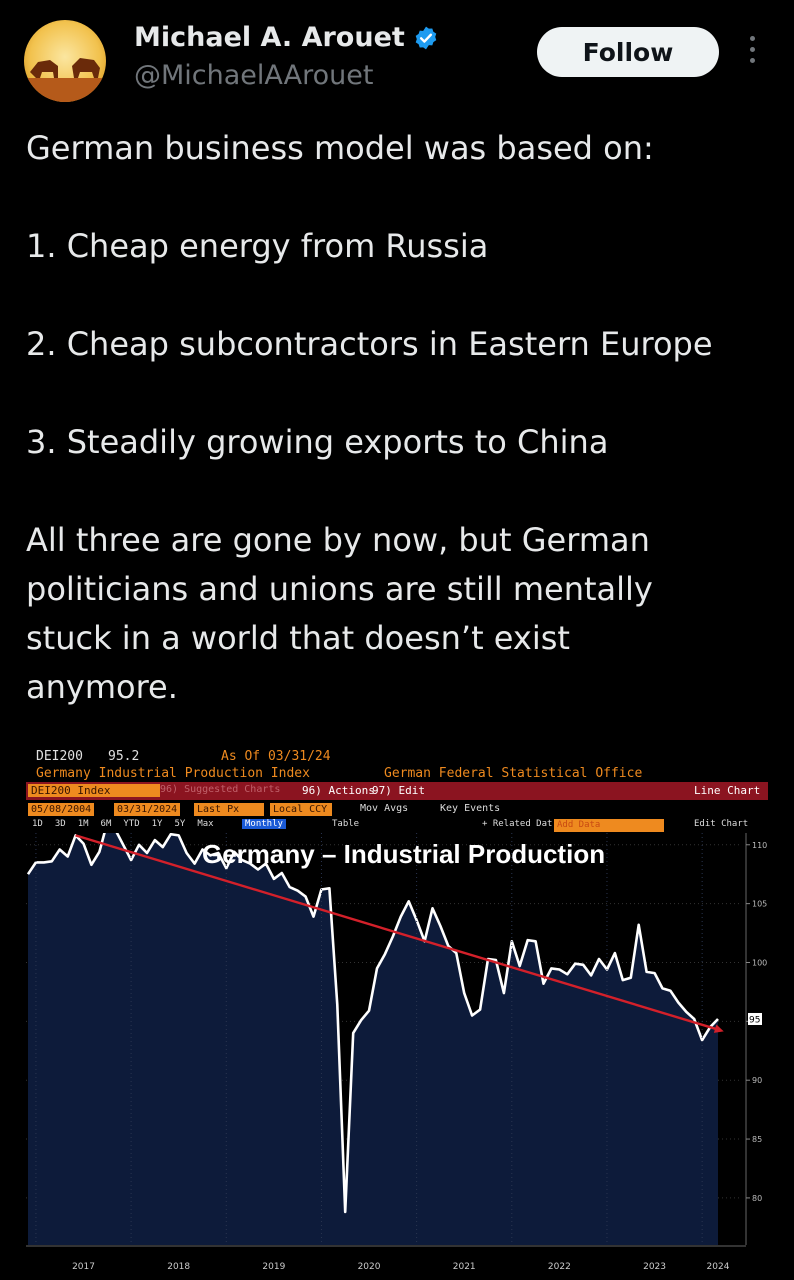  Describe the element at coordinates (37, 824) in the screenshot. I see `period-button-1d: 1D` at that location.